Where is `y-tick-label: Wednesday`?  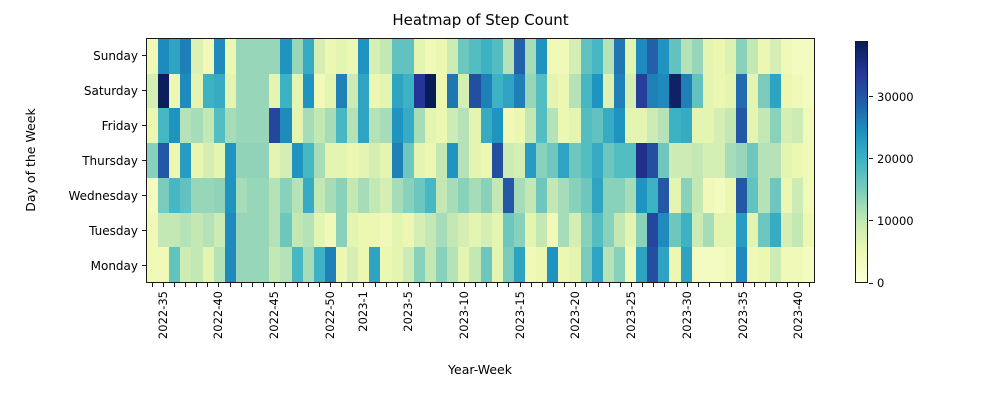
y-tick-label: Wednesday is located at coordinates (103, 195).